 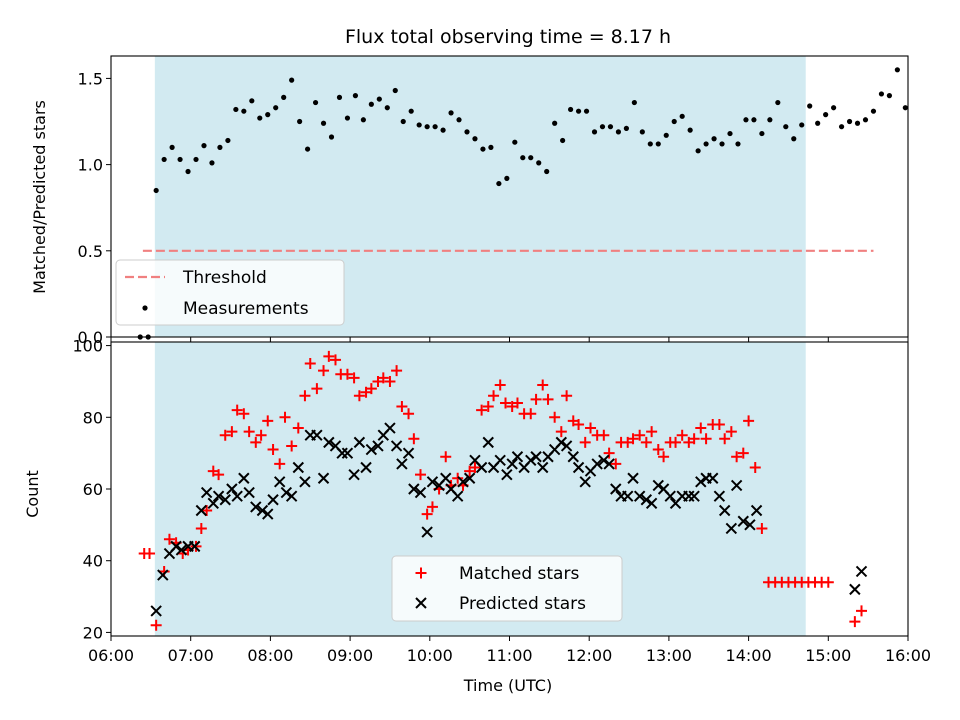 What do you see at coordinates (508, 37) in the screenshot?
I see `chart-title: Flux total observing time = 8.17 h` at bounding box center [508, 37].